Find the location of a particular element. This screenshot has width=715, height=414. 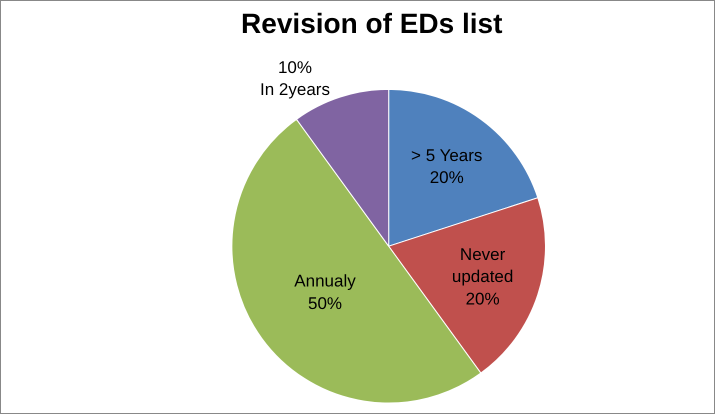

slice-label: > 5 Years is located at coordinates (446, 155).